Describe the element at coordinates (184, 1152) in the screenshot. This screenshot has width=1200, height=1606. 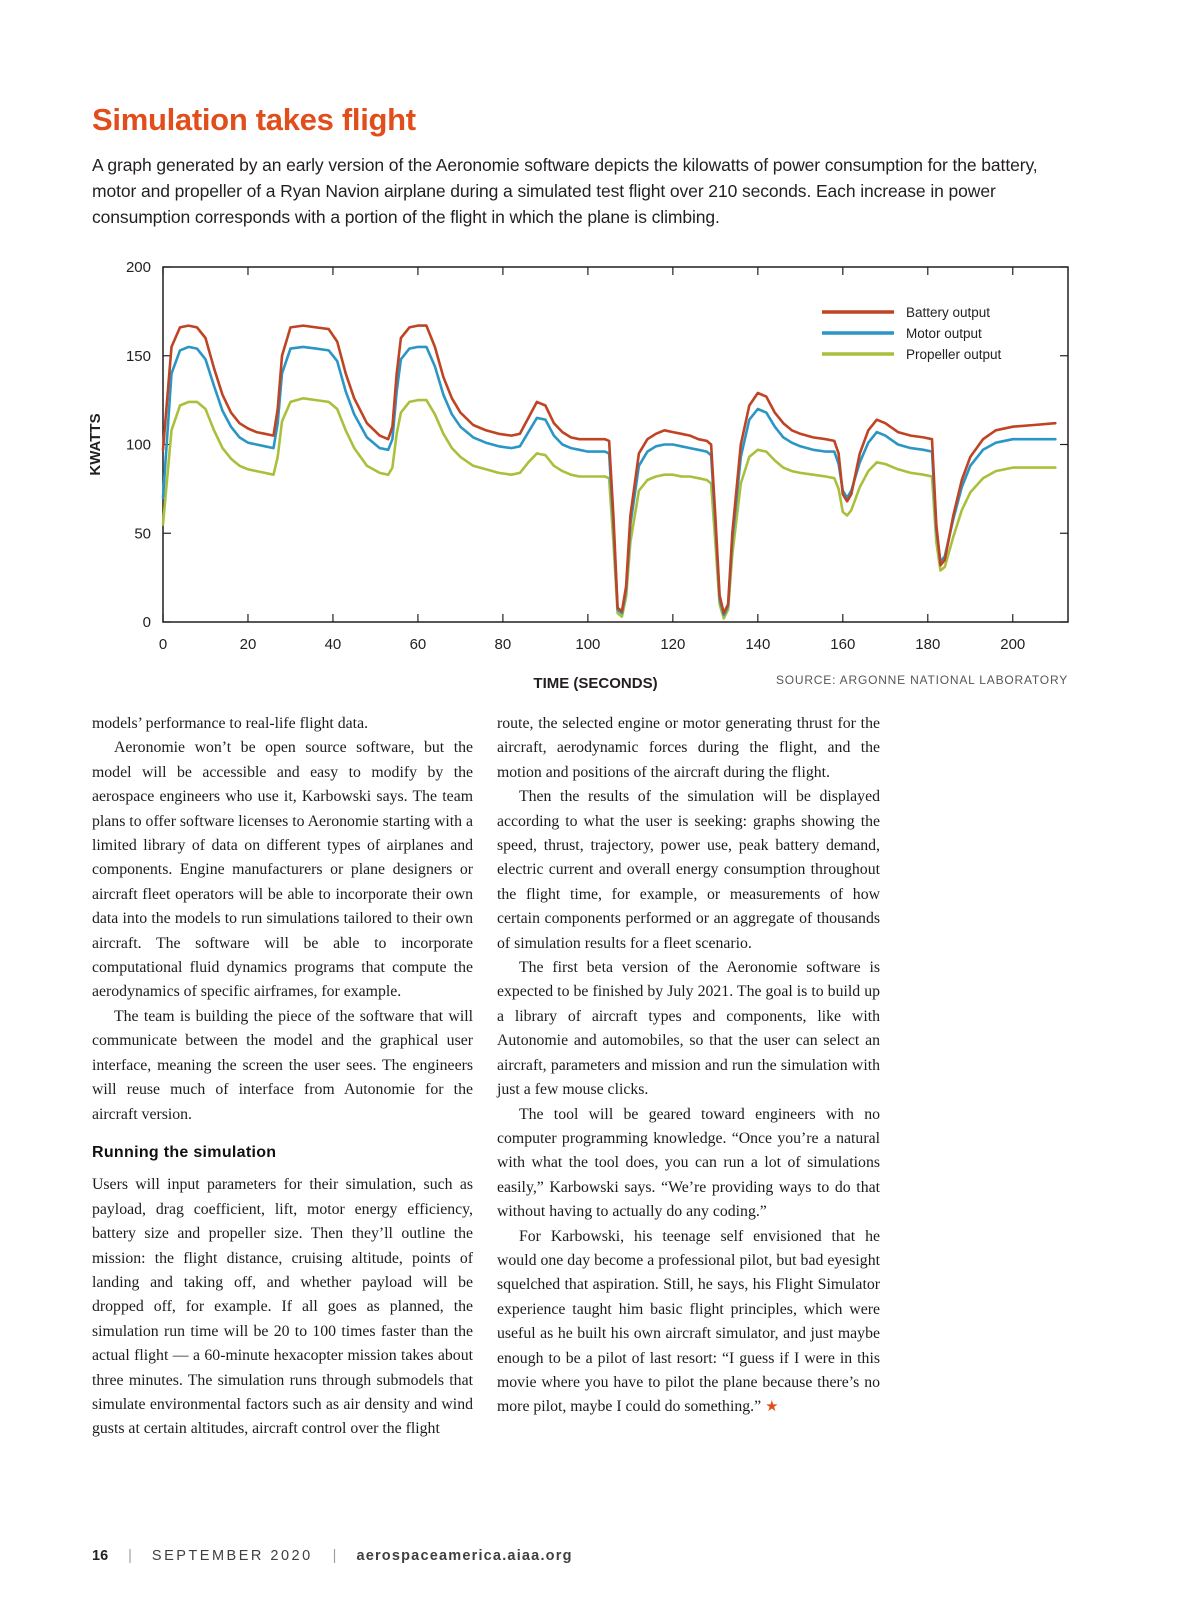
I see `section-heading-running-the-simulation: Running the simulation` at that location.